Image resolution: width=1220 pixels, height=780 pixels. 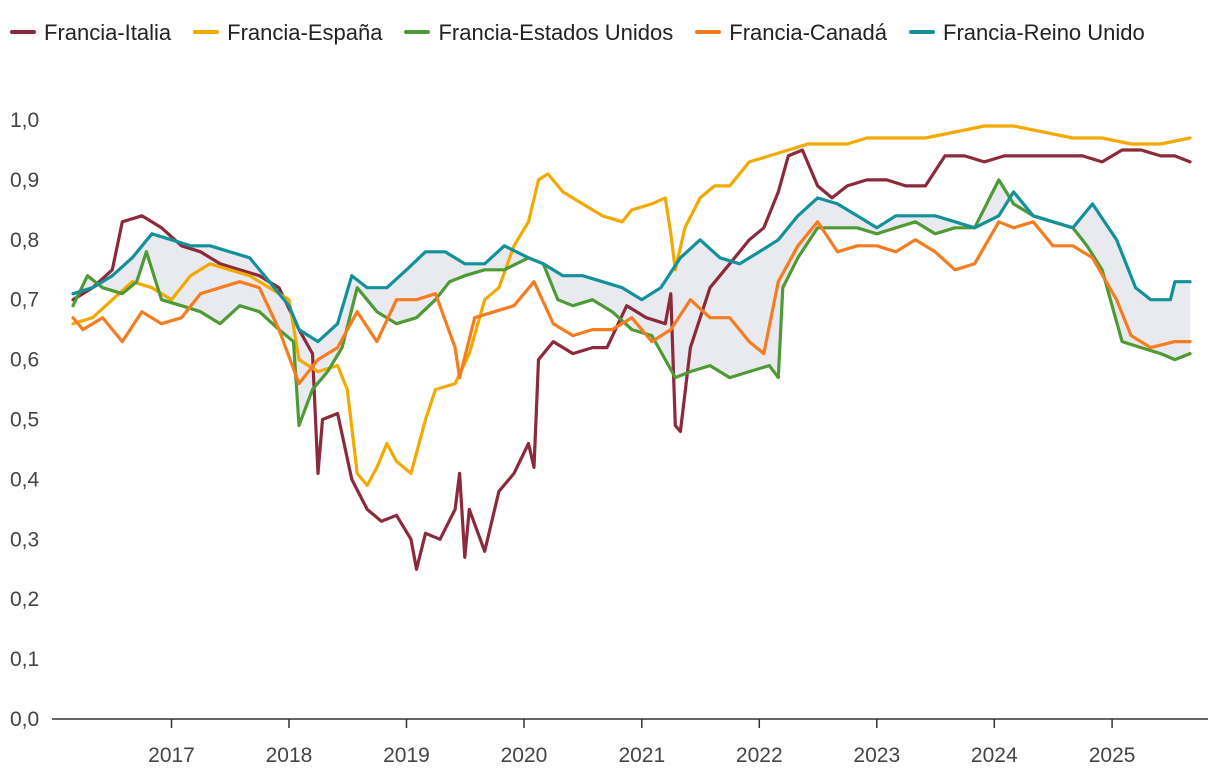 What do you see at coordinates (289, 755) in the screenshot?
I see `x-tick-label: 2018` at bounding box center [289, 755].